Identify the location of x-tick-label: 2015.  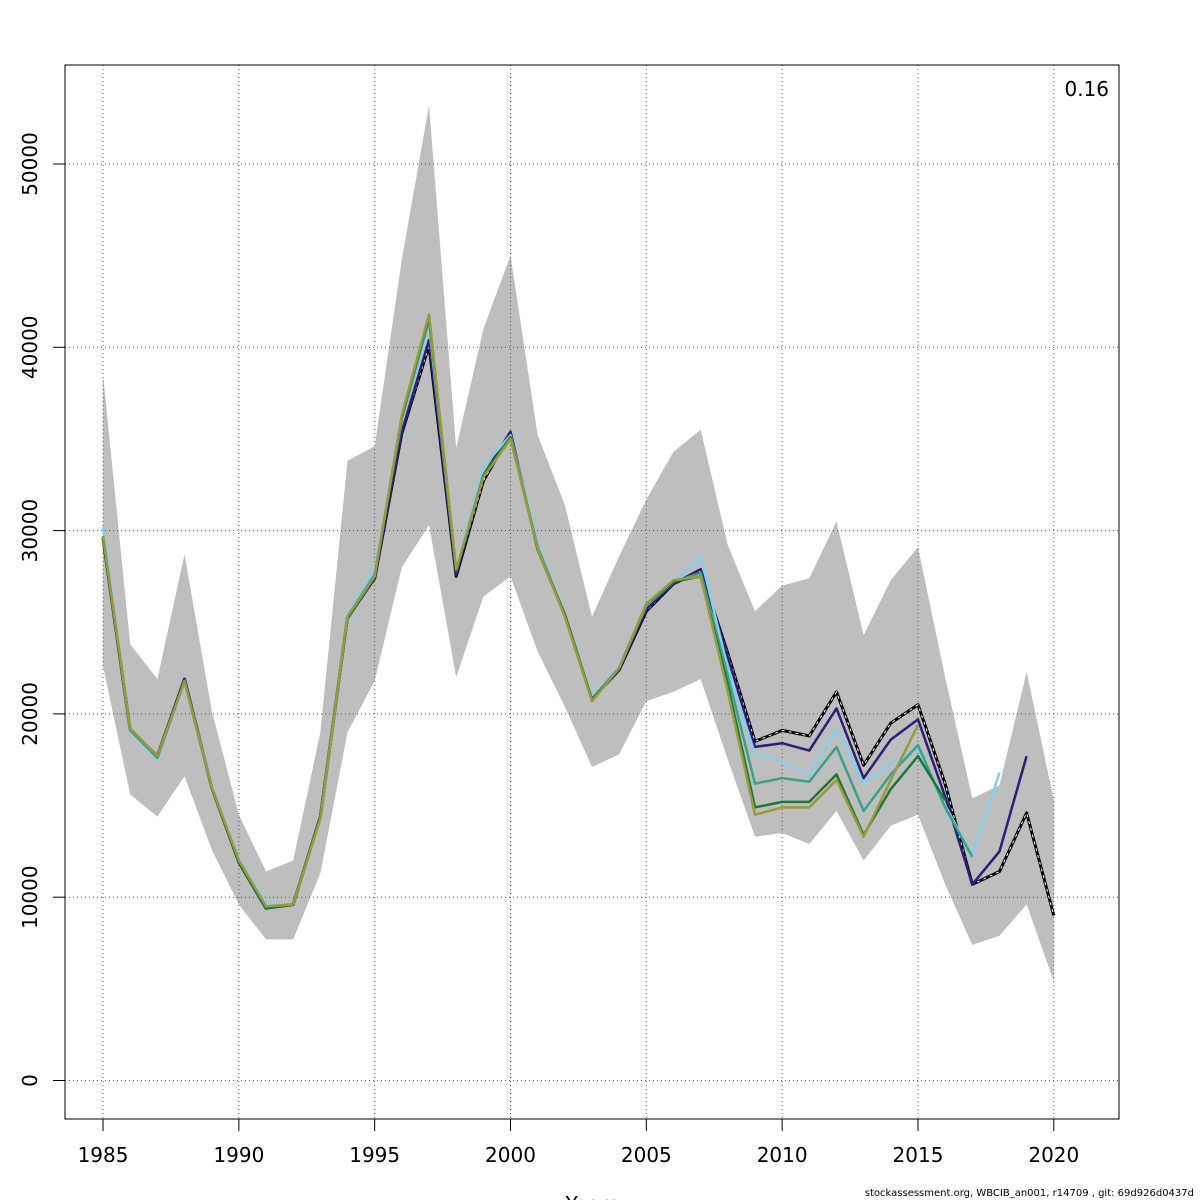
(918, 1155).